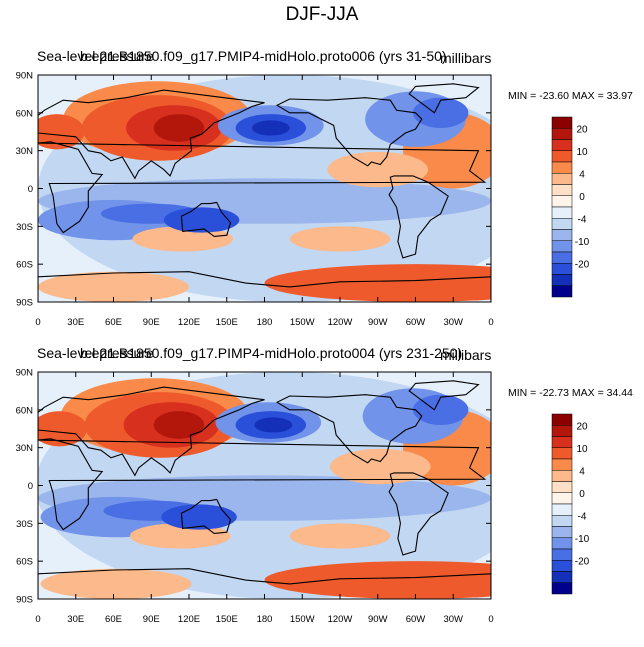 This screenshot has height=647, width=644. I want to click on lat-tick-label: 90N, so click(25, 76).